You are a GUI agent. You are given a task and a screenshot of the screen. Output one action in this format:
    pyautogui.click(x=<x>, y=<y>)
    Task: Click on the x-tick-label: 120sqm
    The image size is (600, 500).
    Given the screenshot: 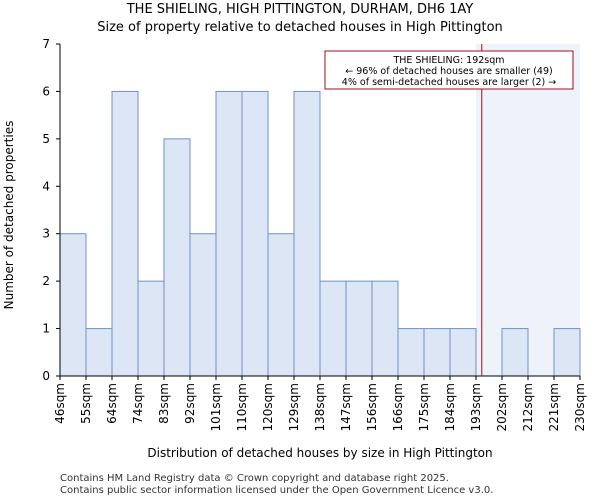 What is the action you would take?
    pyautogui.click(x=268, y=407)
    